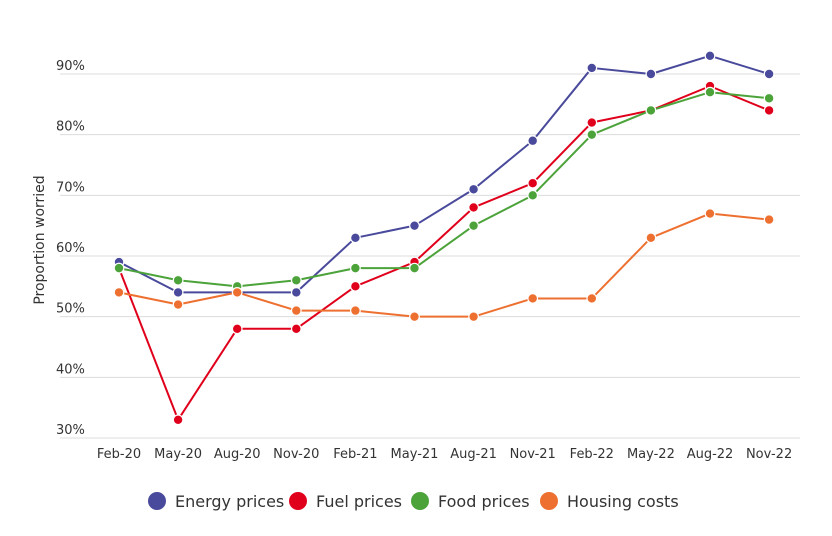 Image resolution: width=832 pixels, height=536 pixels. I want to click on y-axis-ticks: 30% 40% 50% 60% 70% 80% 90%, so click(70, 248).